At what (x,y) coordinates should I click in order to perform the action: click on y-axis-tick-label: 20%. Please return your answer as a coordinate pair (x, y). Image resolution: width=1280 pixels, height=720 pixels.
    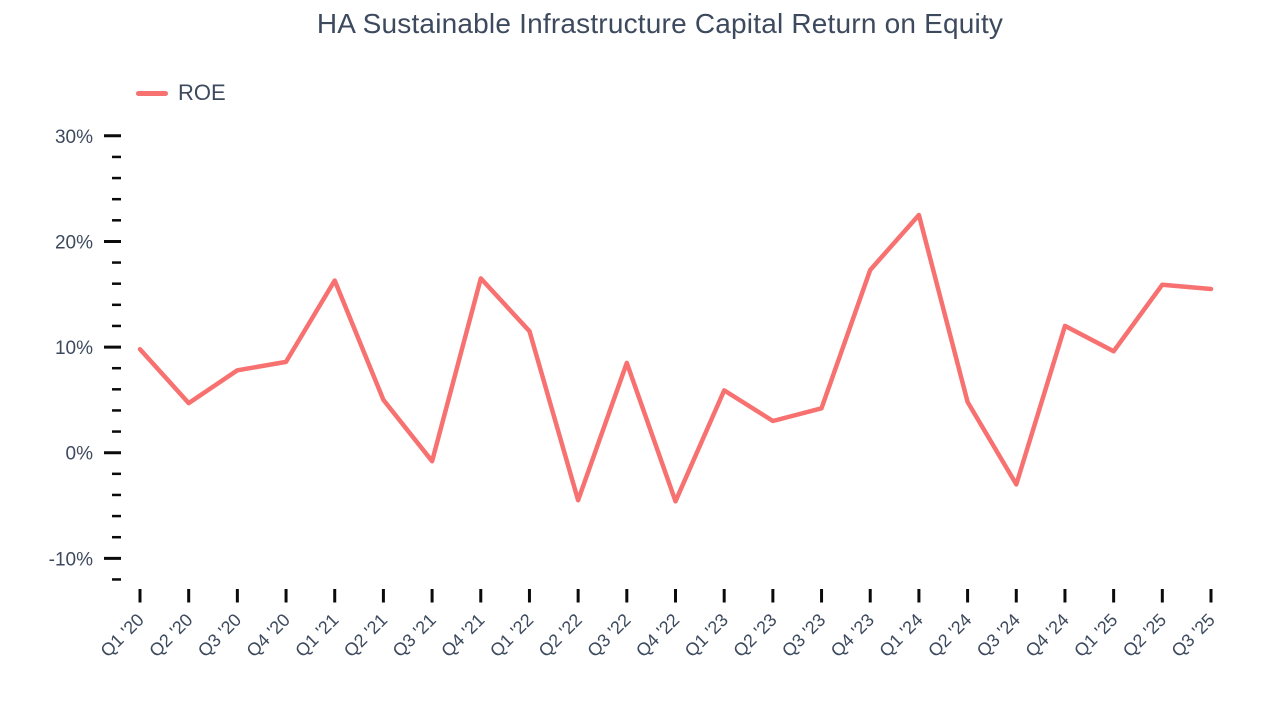
    Looking at the image, I should click on (74, 242).